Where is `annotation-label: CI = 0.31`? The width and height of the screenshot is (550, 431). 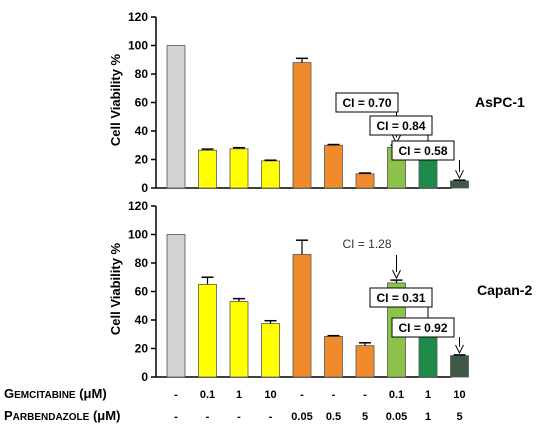
annotation-label: CI = 0.31 is located at coordinates (400, 298).